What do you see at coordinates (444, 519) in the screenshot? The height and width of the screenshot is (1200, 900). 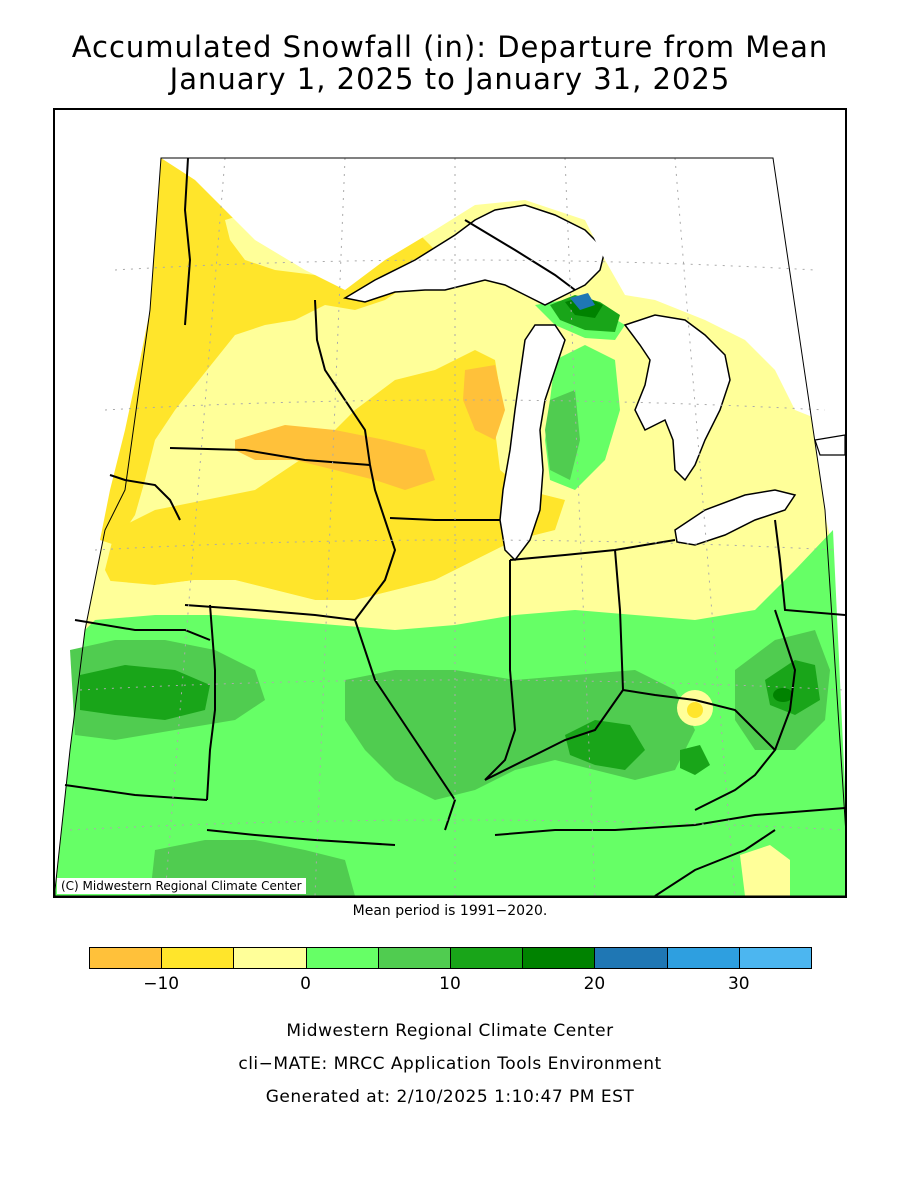 I see `border-wi-il` at bounding box center [444, 519].